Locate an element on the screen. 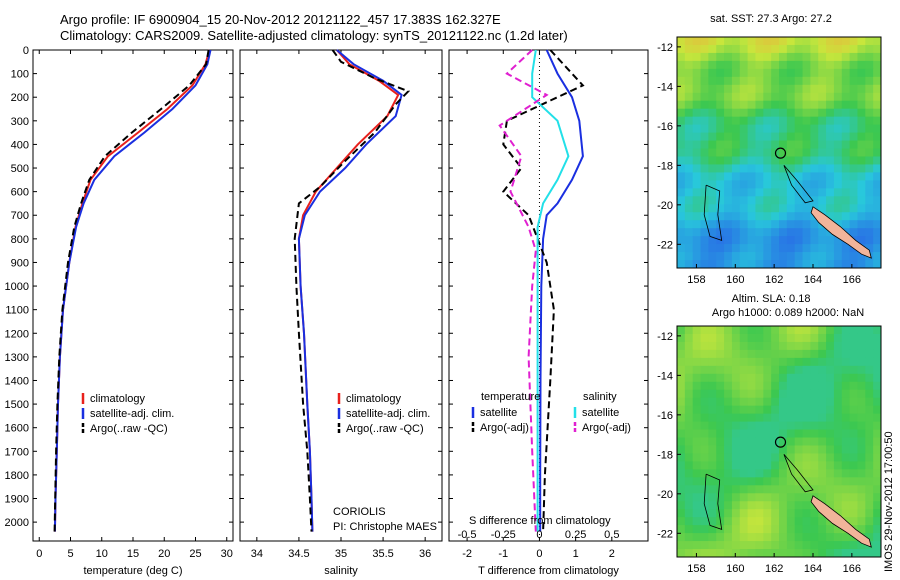 The height and width of the screenshot is (580, 900). sst-map-title: sat. SST: 27.3 Argo: 27.2 is located at coordinates (771, 19).